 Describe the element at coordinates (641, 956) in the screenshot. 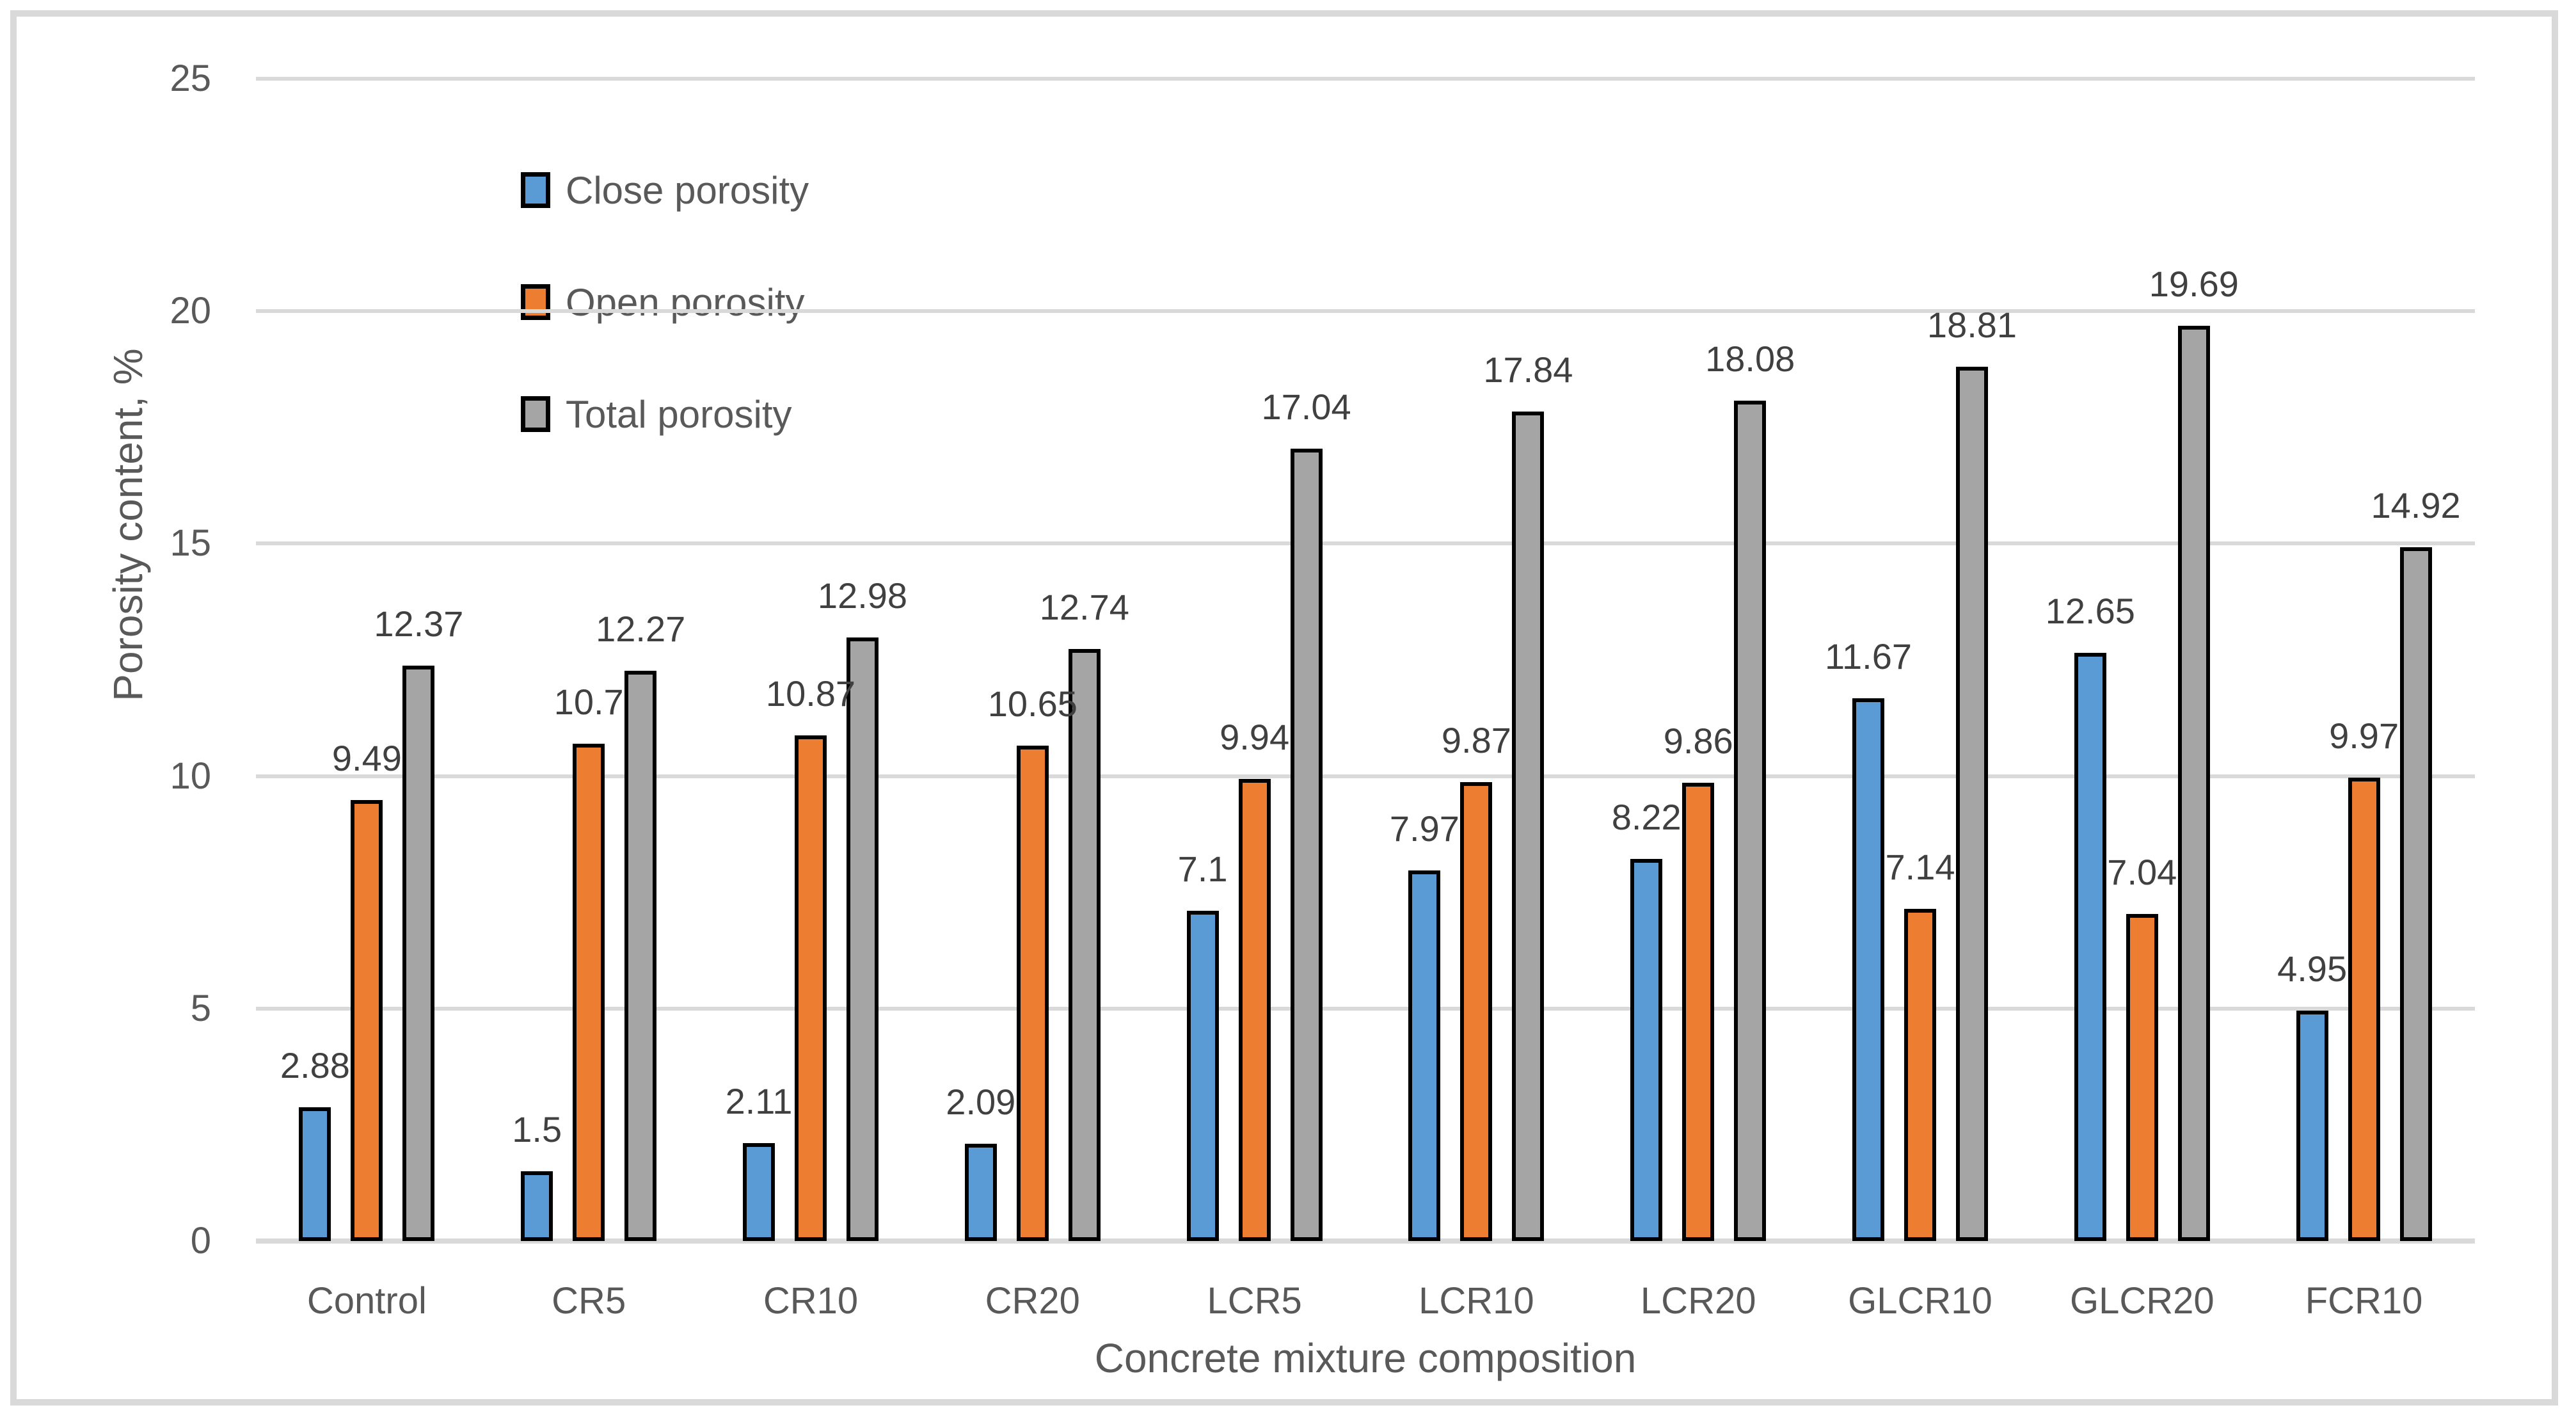

I see `bar-total-porosity-cr5` at that location.